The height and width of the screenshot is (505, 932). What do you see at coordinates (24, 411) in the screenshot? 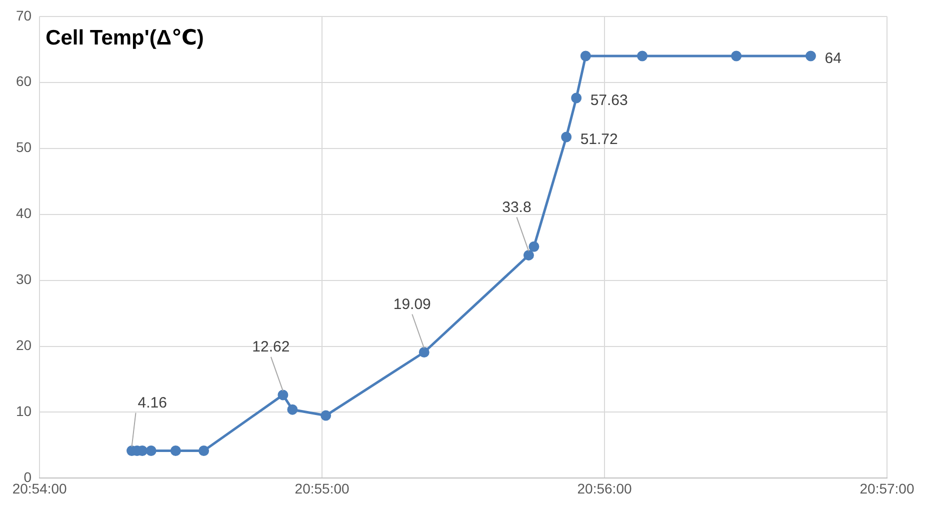
I see `y-tick-label: 10` at bounding box center [24, 411].